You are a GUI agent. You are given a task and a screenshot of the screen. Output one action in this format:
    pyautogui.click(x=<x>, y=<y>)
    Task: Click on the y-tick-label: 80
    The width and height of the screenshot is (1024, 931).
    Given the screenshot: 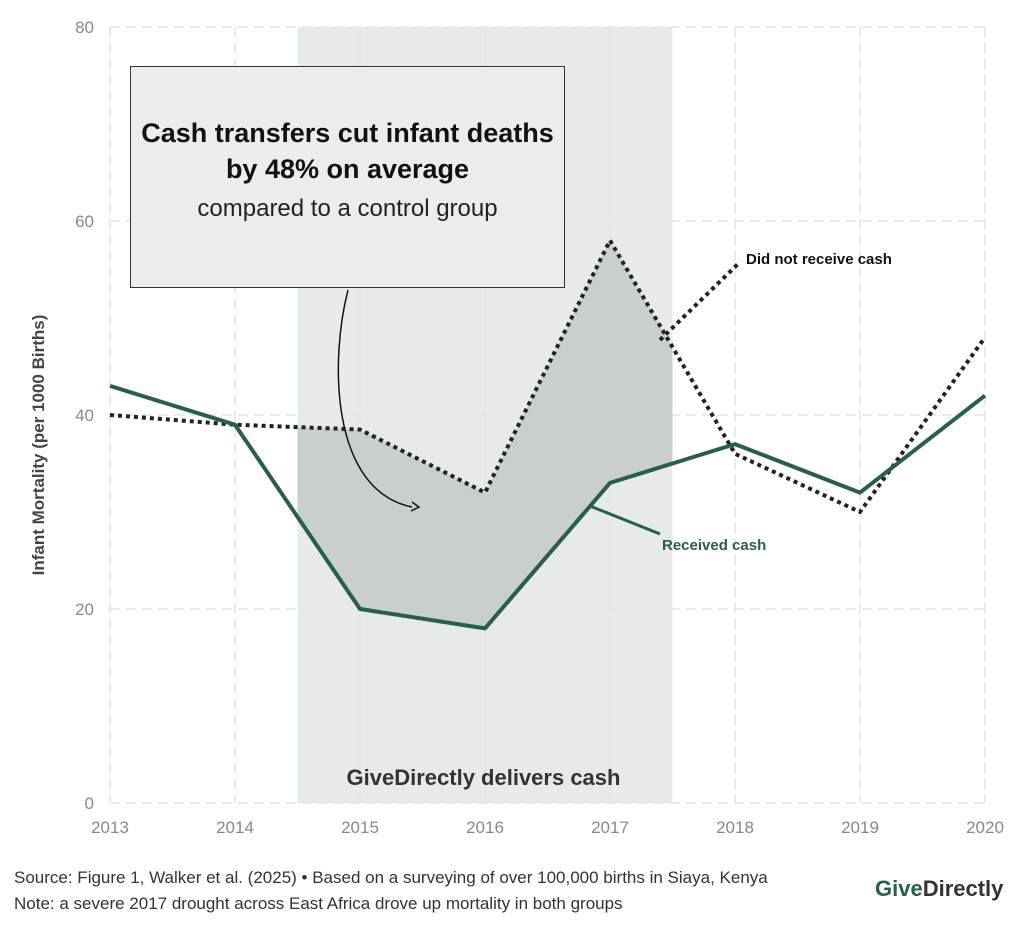 What is the action you would take?
    pyautogui.click(x=84, y=27)
    